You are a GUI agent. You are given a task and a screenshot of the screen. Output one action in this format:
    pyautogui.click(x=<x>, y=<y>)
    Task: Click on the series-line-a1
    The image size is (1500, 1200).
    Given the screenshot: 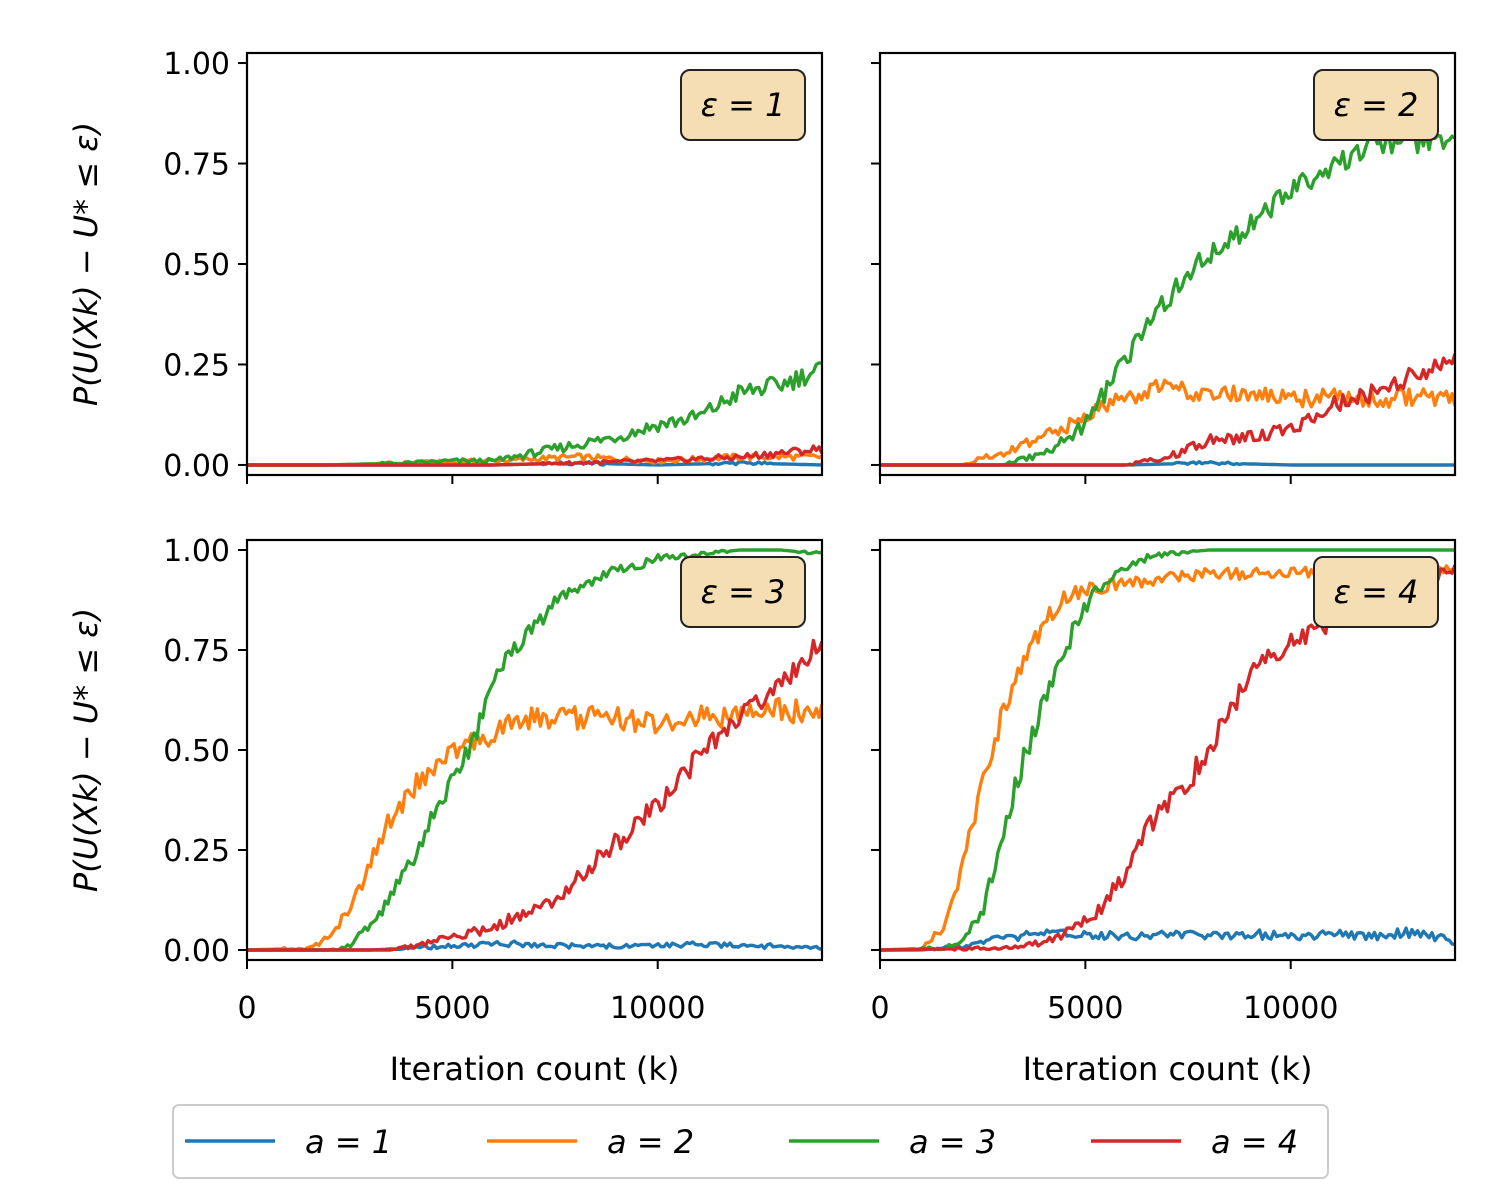 What is the action you would take?
    pyautogui.click(x=1167, y=939)
    